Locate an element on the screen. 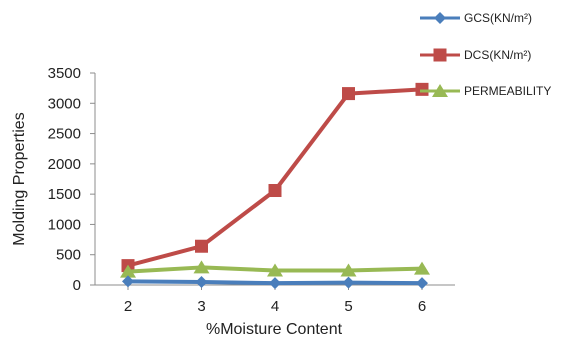 This screenshot has height=344, width=581. x-tick-label: 5 is located at coordinates (348, 306).